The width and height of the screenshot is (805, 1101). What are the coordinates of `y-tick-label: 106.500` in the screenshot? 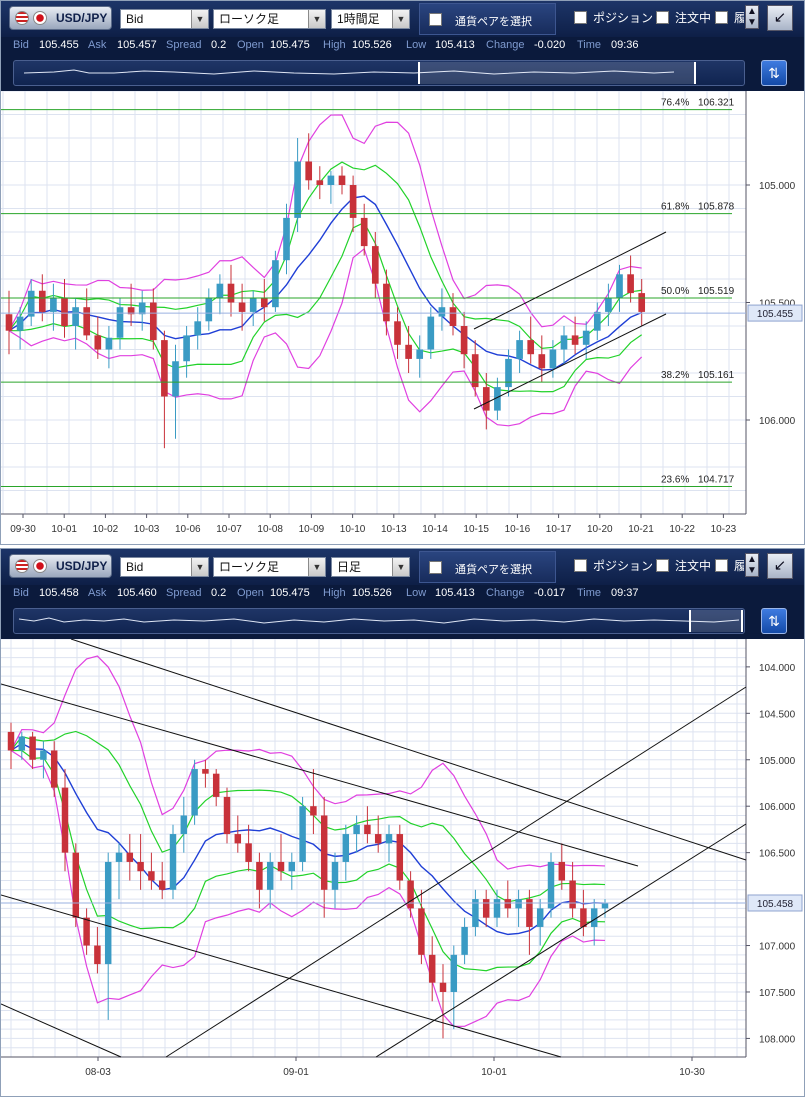 It's located at (777, 854).